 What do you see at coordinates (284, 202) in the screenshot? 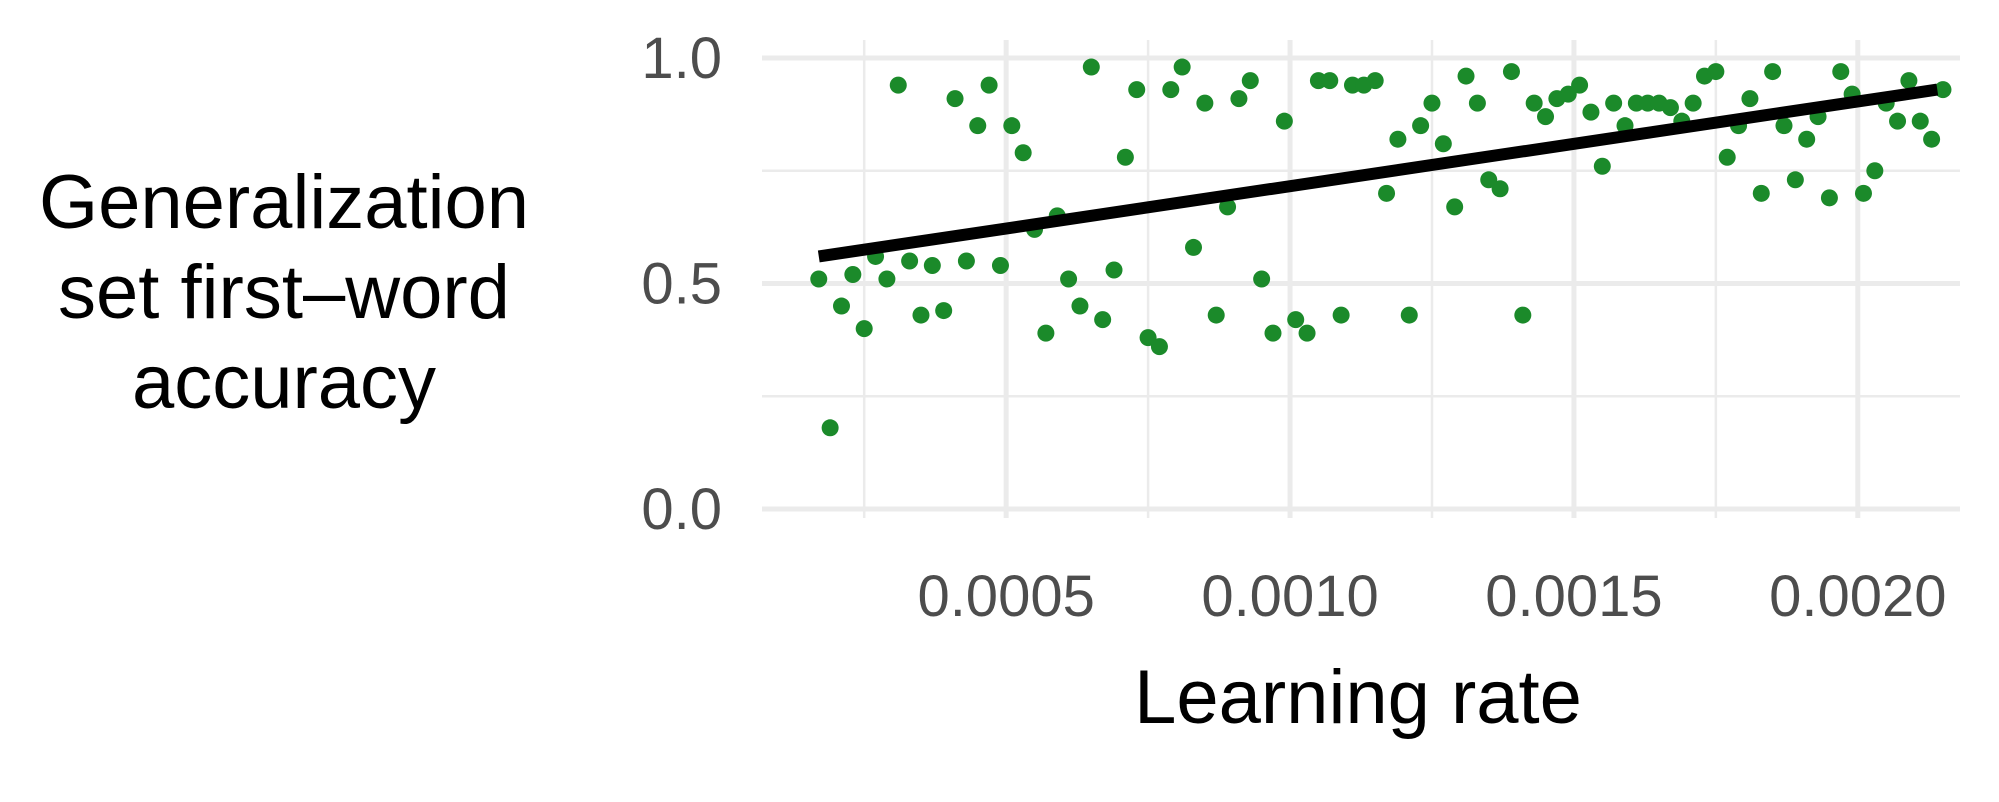
I see `y-axis-label-line-1: Generalization` at bounding box center [284, 202].